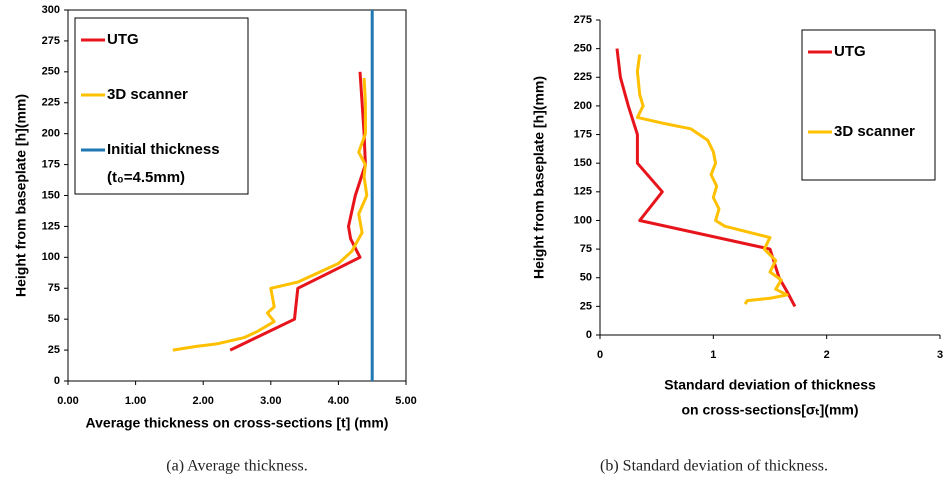 Image resolution: width=948 pixels, height=485 pixels. What do you see at coordinates (146, 177) in the screenshot?
I see `legend-label: (t₀=4.5mm)` at bounding box center [146, 177].